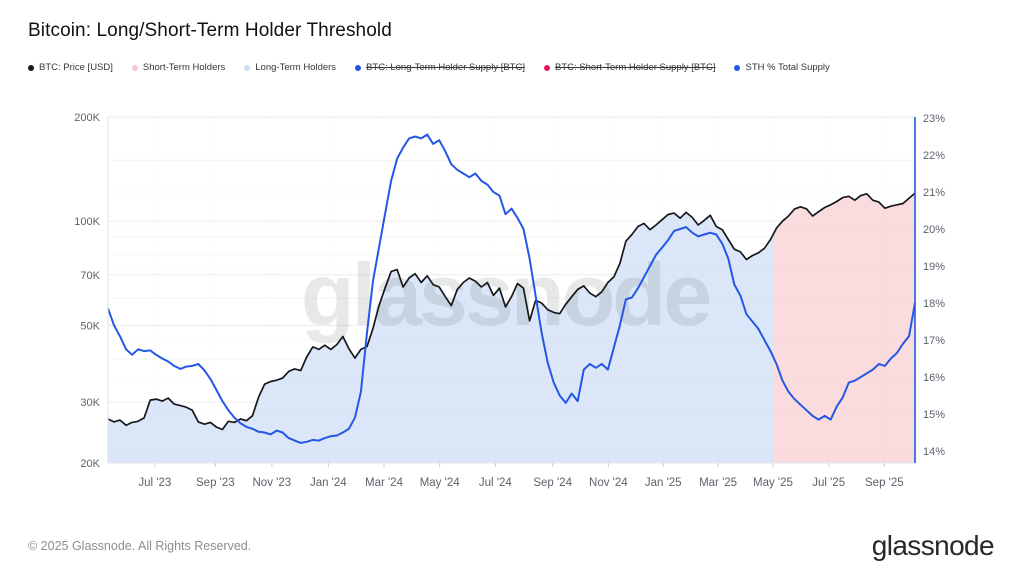 The image size is (1024, 576). I want to click on x-axis-label: Sep '25, so click(884, 483).